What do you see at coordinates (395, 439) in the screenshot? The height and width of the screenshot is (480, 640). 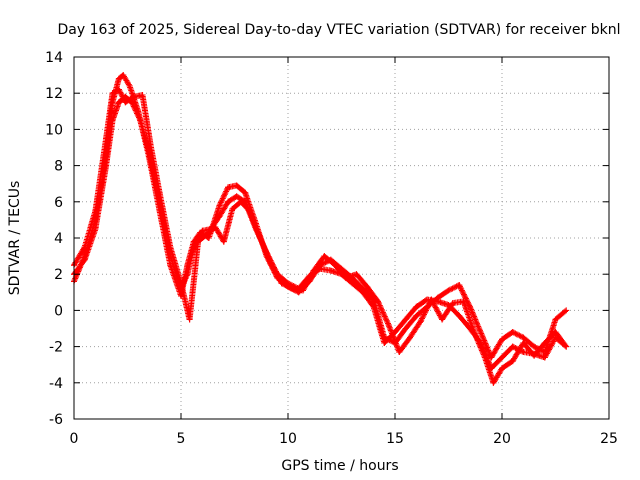 I see `x-tick-label: 15` at bounding box center [395, 439].